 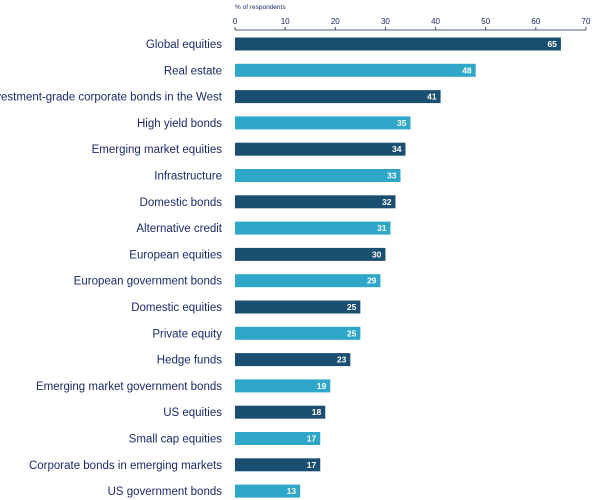 What do you see at coordinates (260, 7) in the screenshot?
I see `x-axis-title: % of respondents` at bounding box center [260, 7].